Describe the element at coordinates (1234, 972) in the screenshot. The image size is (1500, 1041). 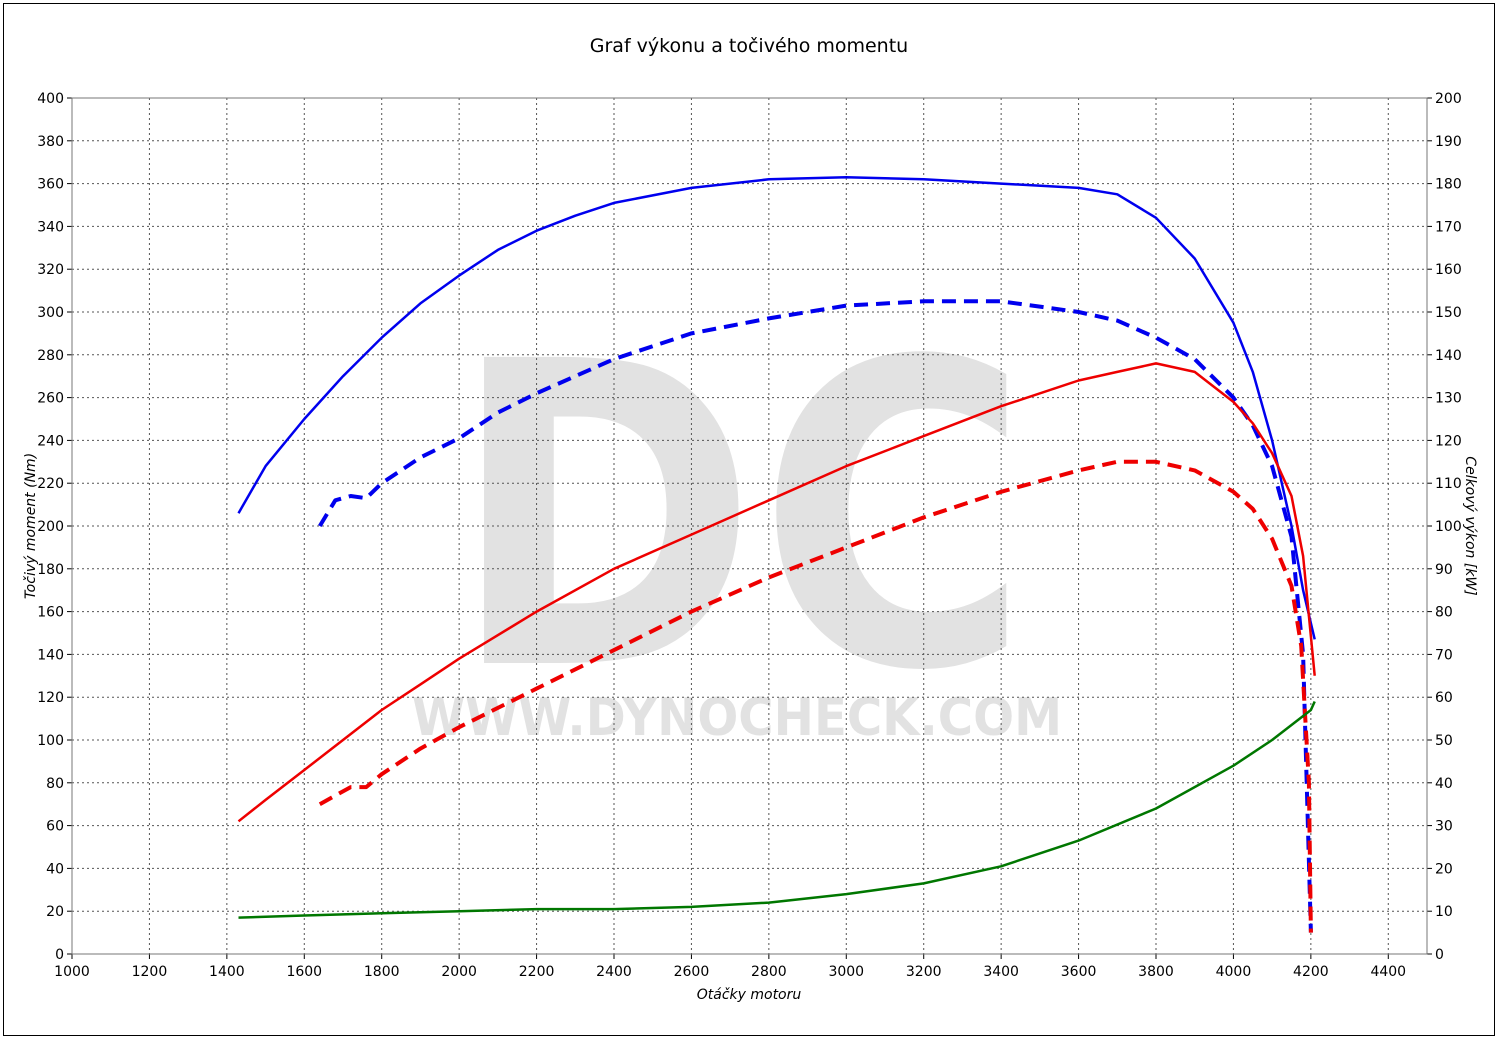
I see `x-tick-label: 4000` at that location.